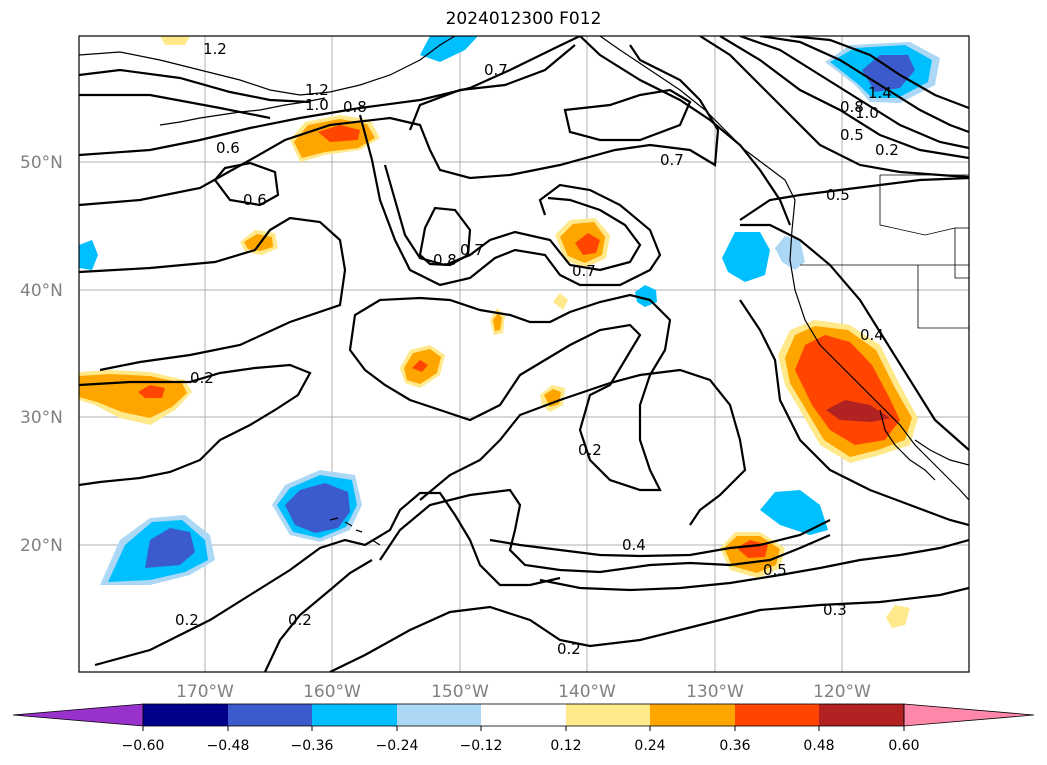 This screenshot has width=1047, height=765. I want to click on lat-label: 40°N, so click(41, 291).